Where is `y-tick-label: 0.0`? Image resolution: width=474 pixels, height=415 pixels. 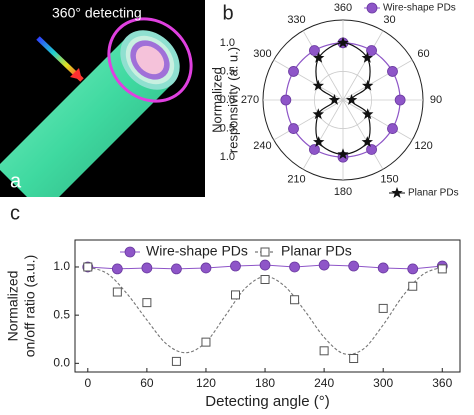 y-tick-label: 0.0 is located at coordinates (61, 363).